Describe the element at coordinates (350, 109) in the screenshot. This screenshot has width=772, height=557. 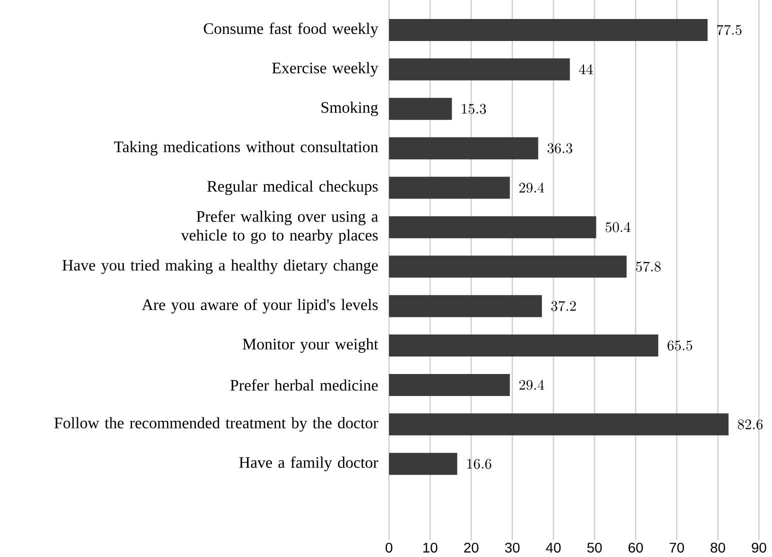
I see `y-tick-label: Smoking` at that location.